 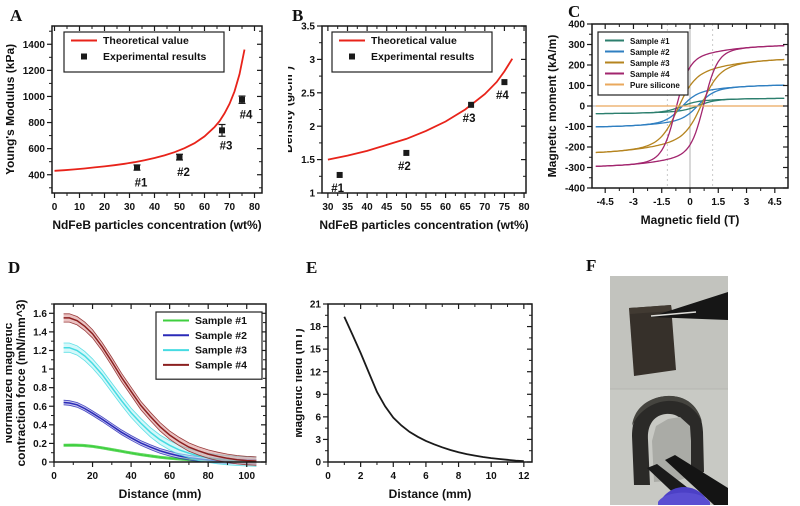 I want to click on svg-text: Pure silicone, so click(x=655, y=85).